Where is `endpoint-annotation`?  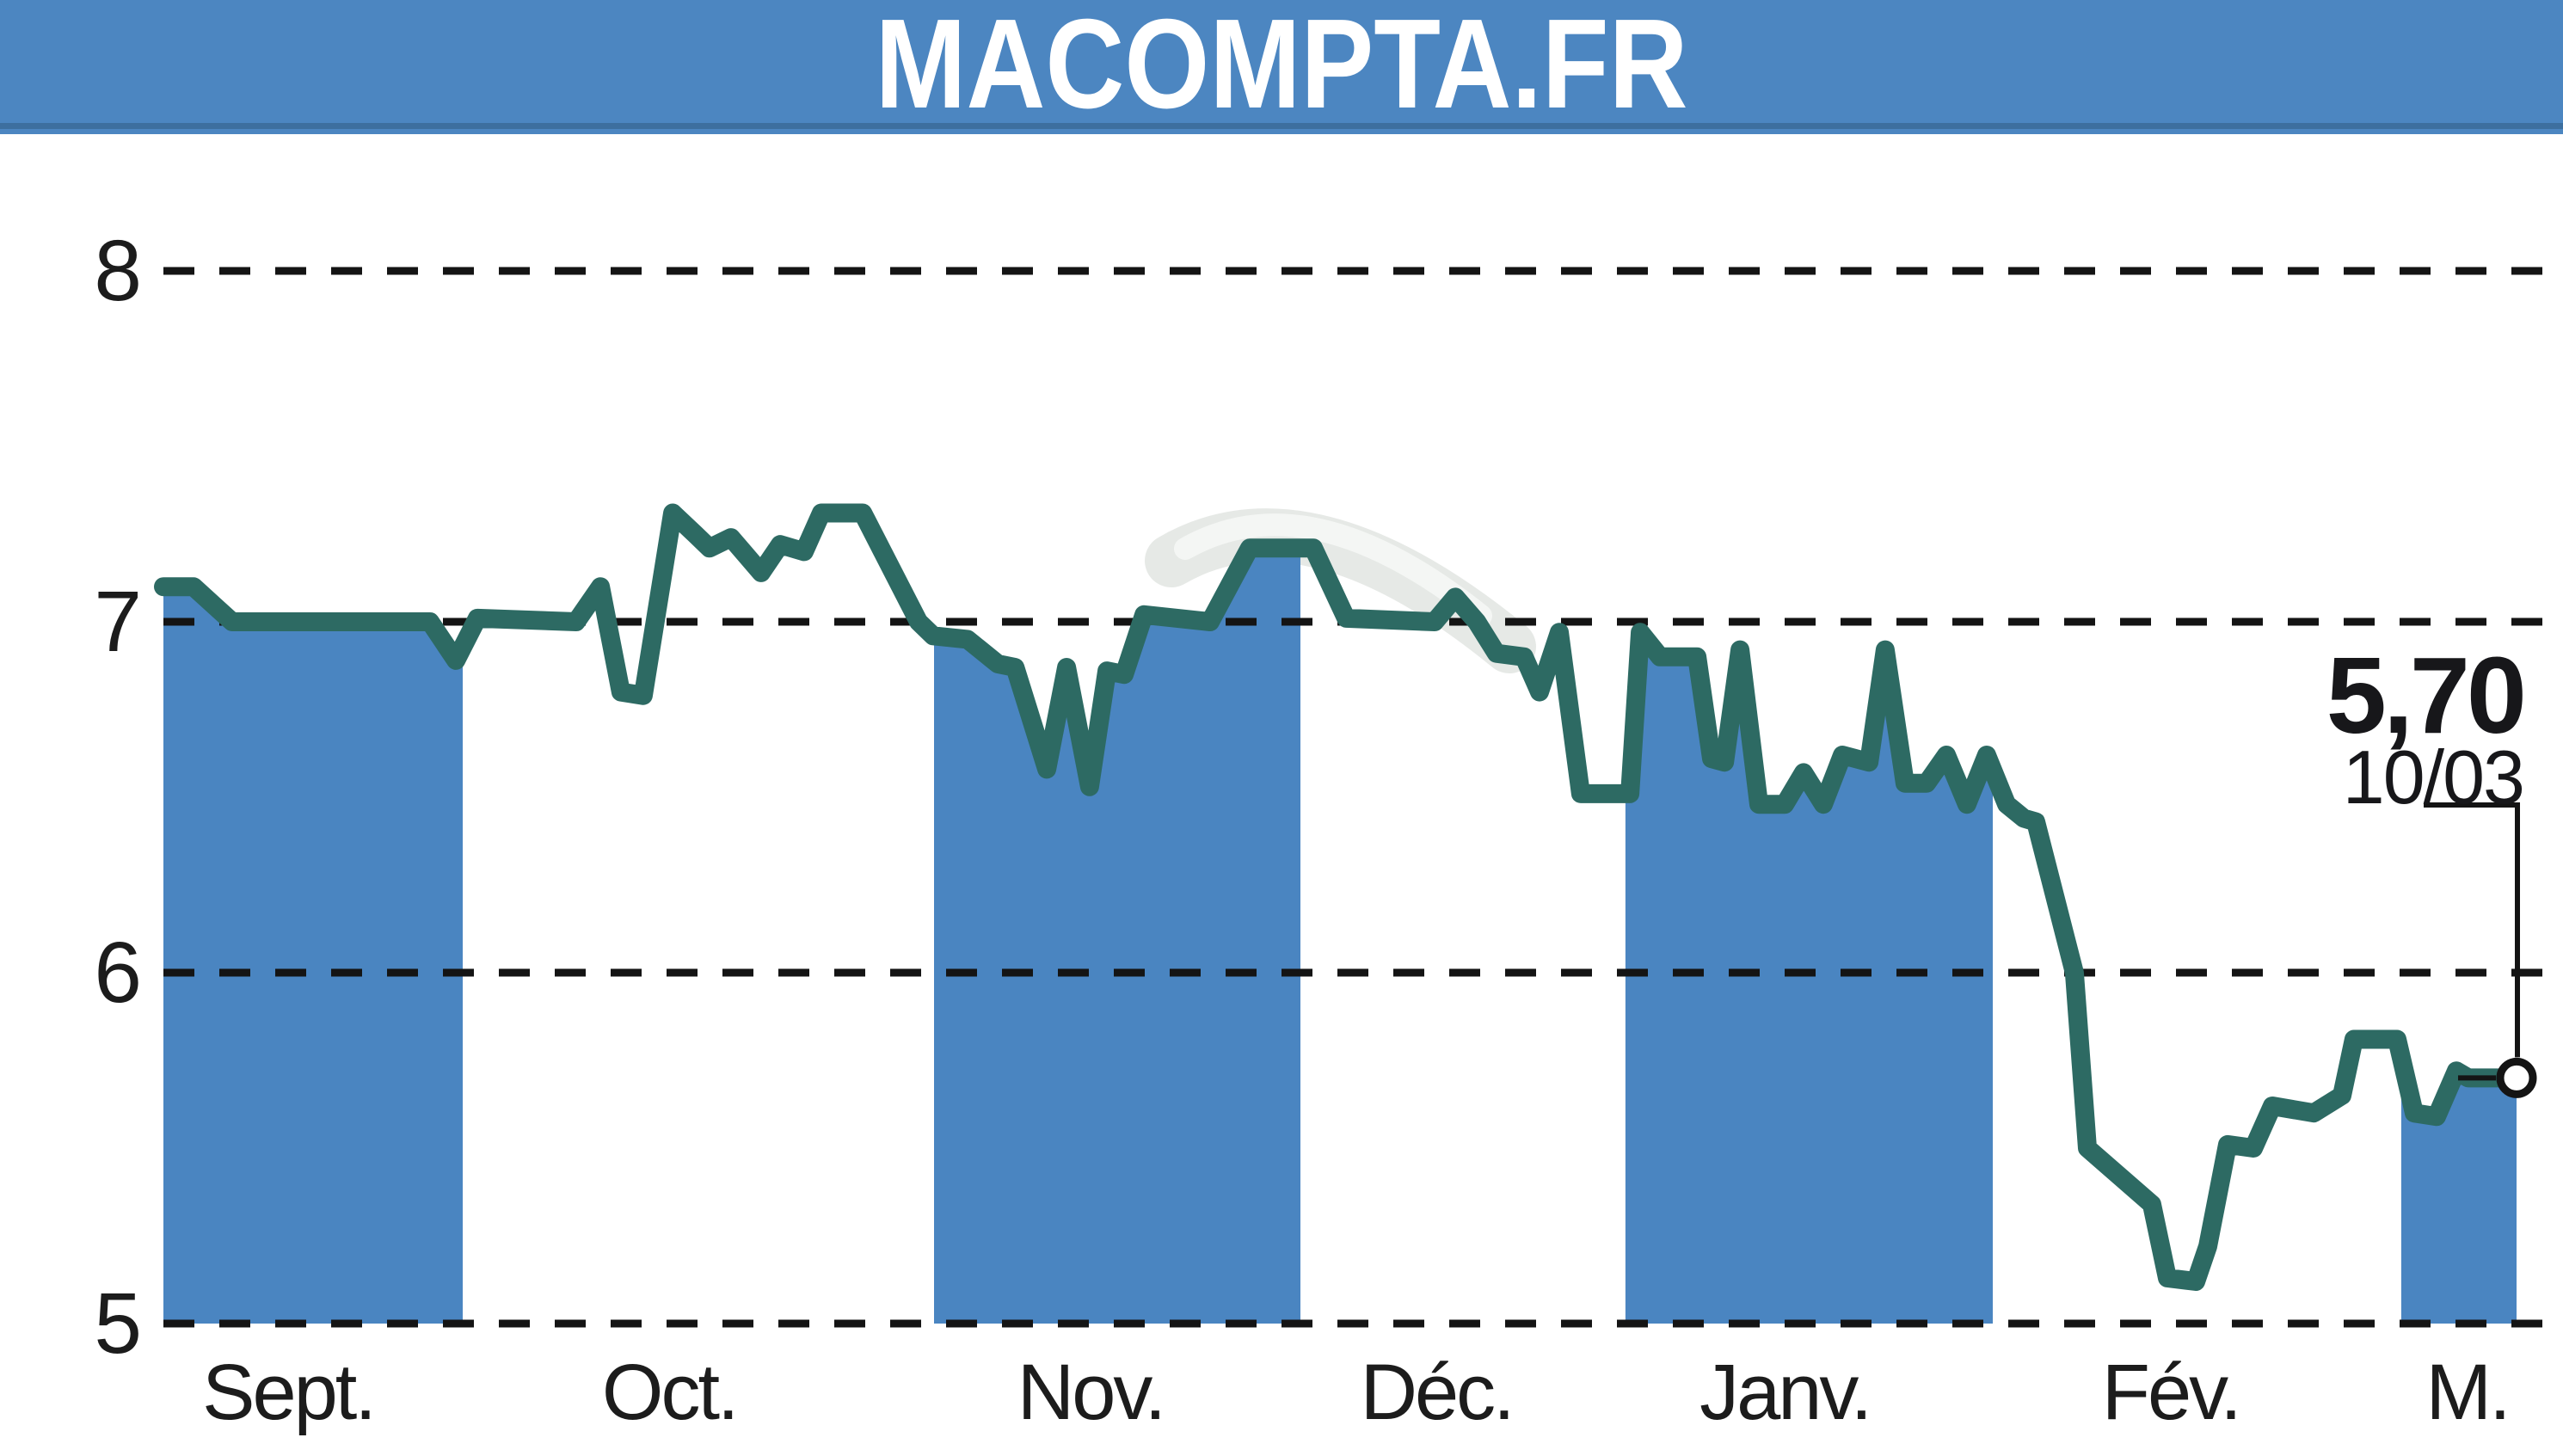 endpoint-annotation is located at coordinates (2480, 950).